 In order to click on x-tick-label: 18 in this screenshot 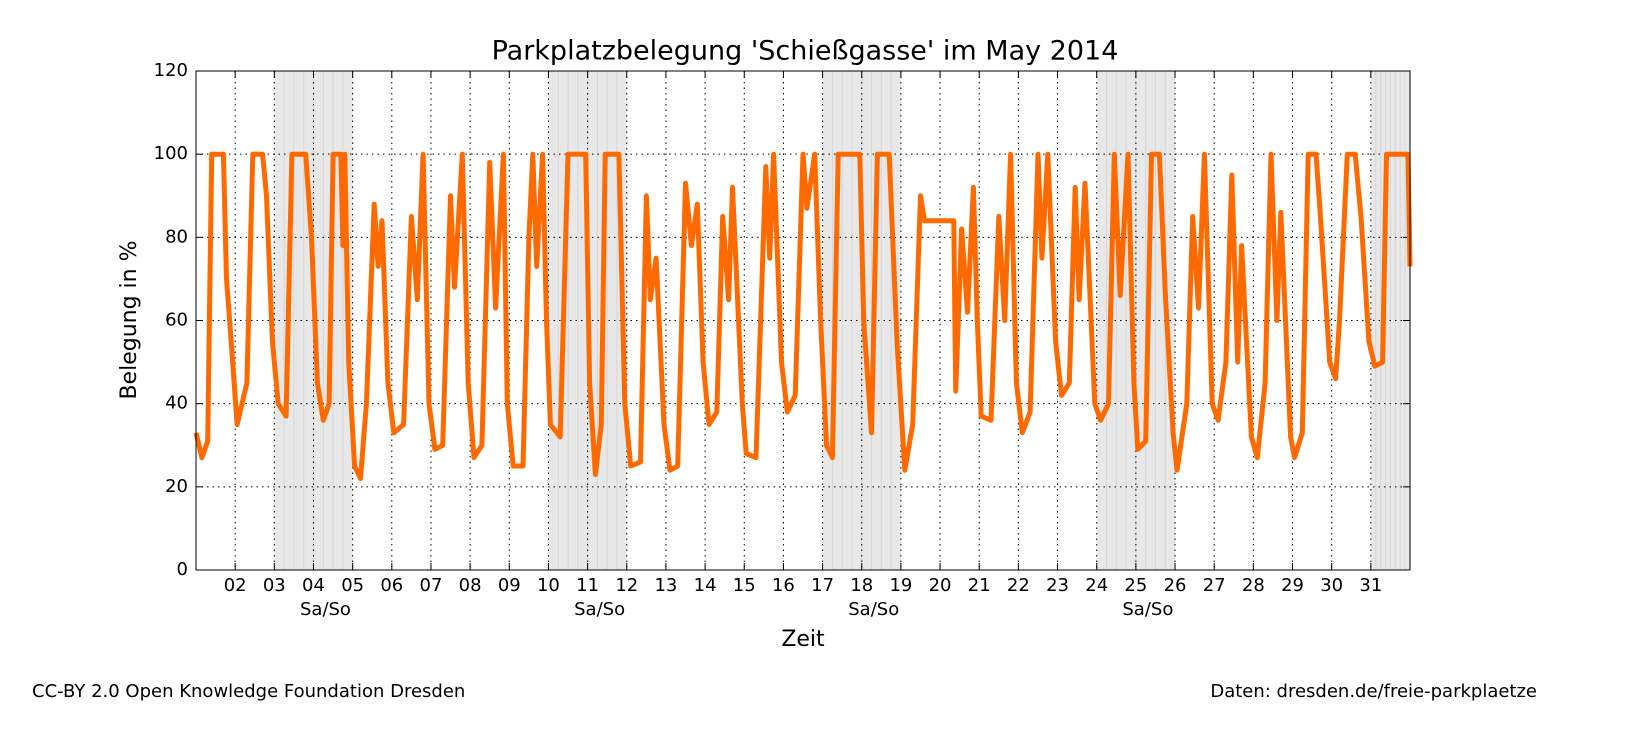, I will do `click(861, 585)`.